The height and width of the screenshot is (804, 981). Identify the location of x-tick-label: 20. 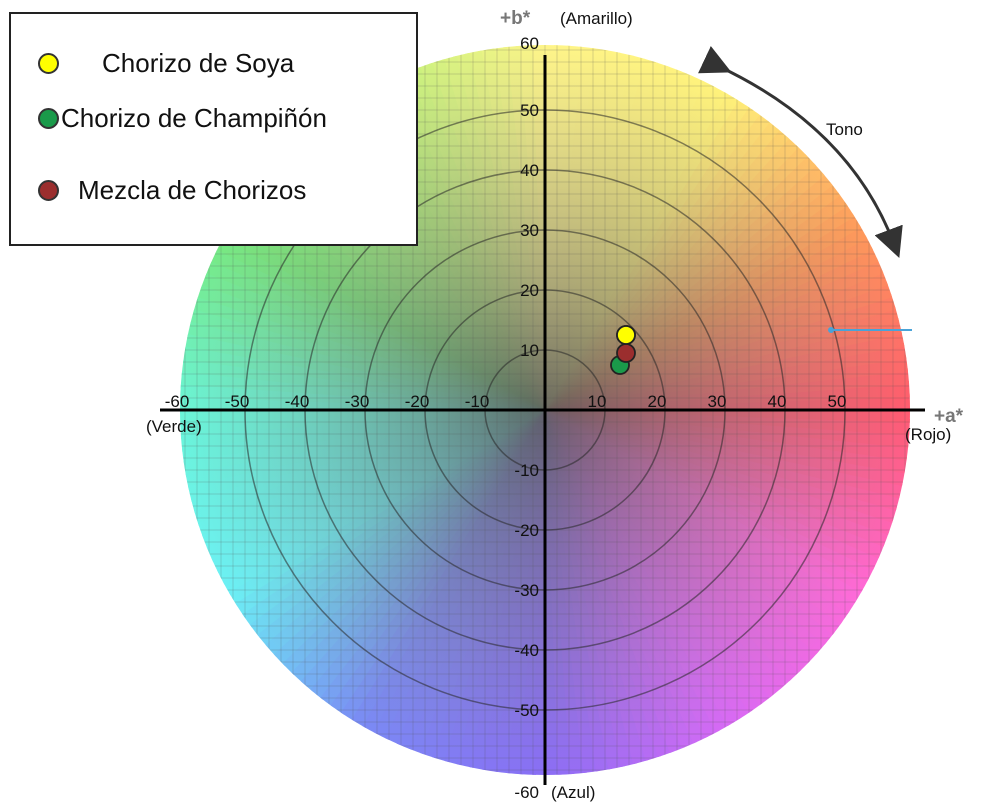
(657, 401).